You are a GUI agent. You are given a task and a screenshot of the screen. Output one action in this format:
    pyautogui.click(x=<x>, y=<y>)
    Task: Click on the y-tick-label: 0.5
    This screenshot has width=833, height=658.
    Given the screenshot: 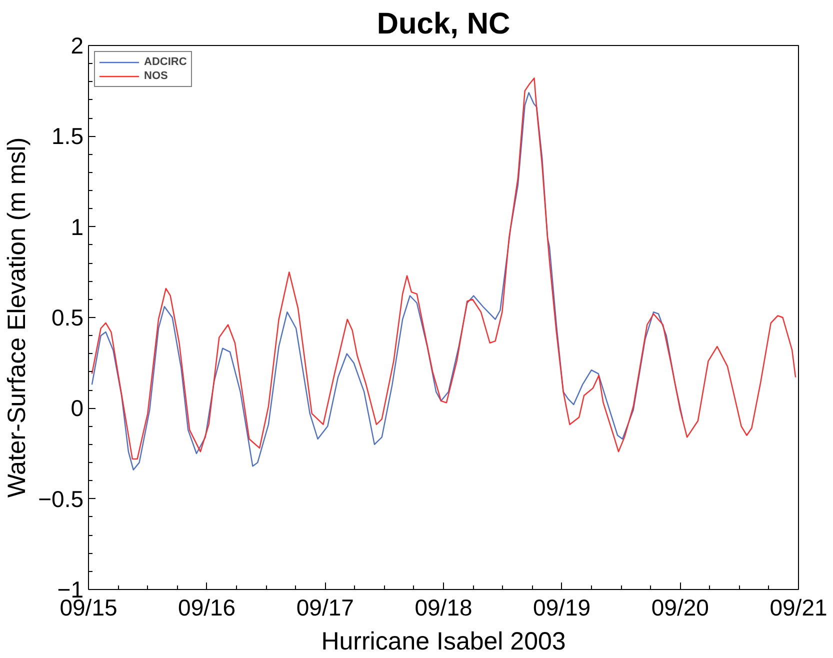 What is the action you would take?
    pyautogui.click(x=68, y=317)
    